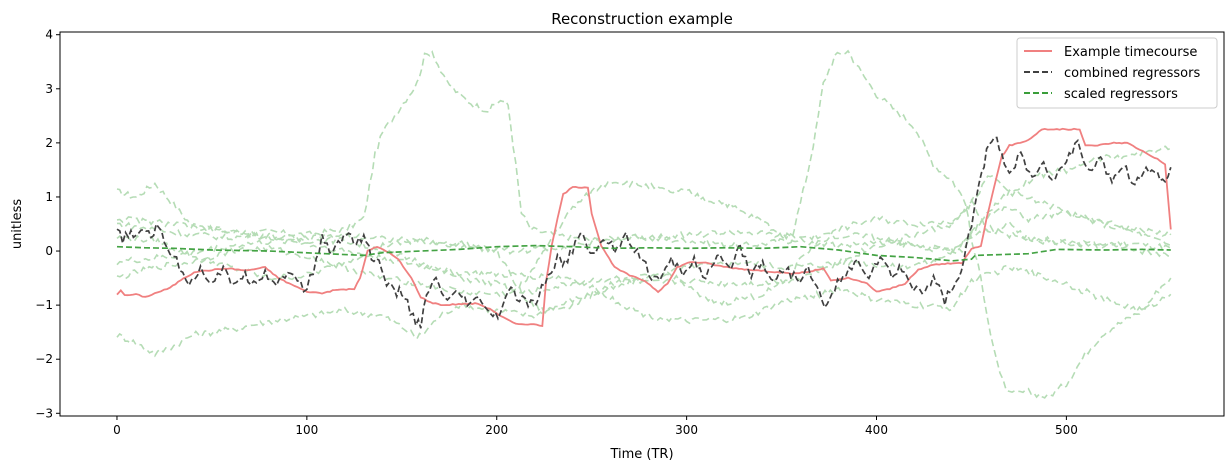 Image resolution: width=1232 pixels, height=470 pixels. Describe the element at coordinates (49, 89) in the screenshot. I see `y-tick-label: 3` at that location.